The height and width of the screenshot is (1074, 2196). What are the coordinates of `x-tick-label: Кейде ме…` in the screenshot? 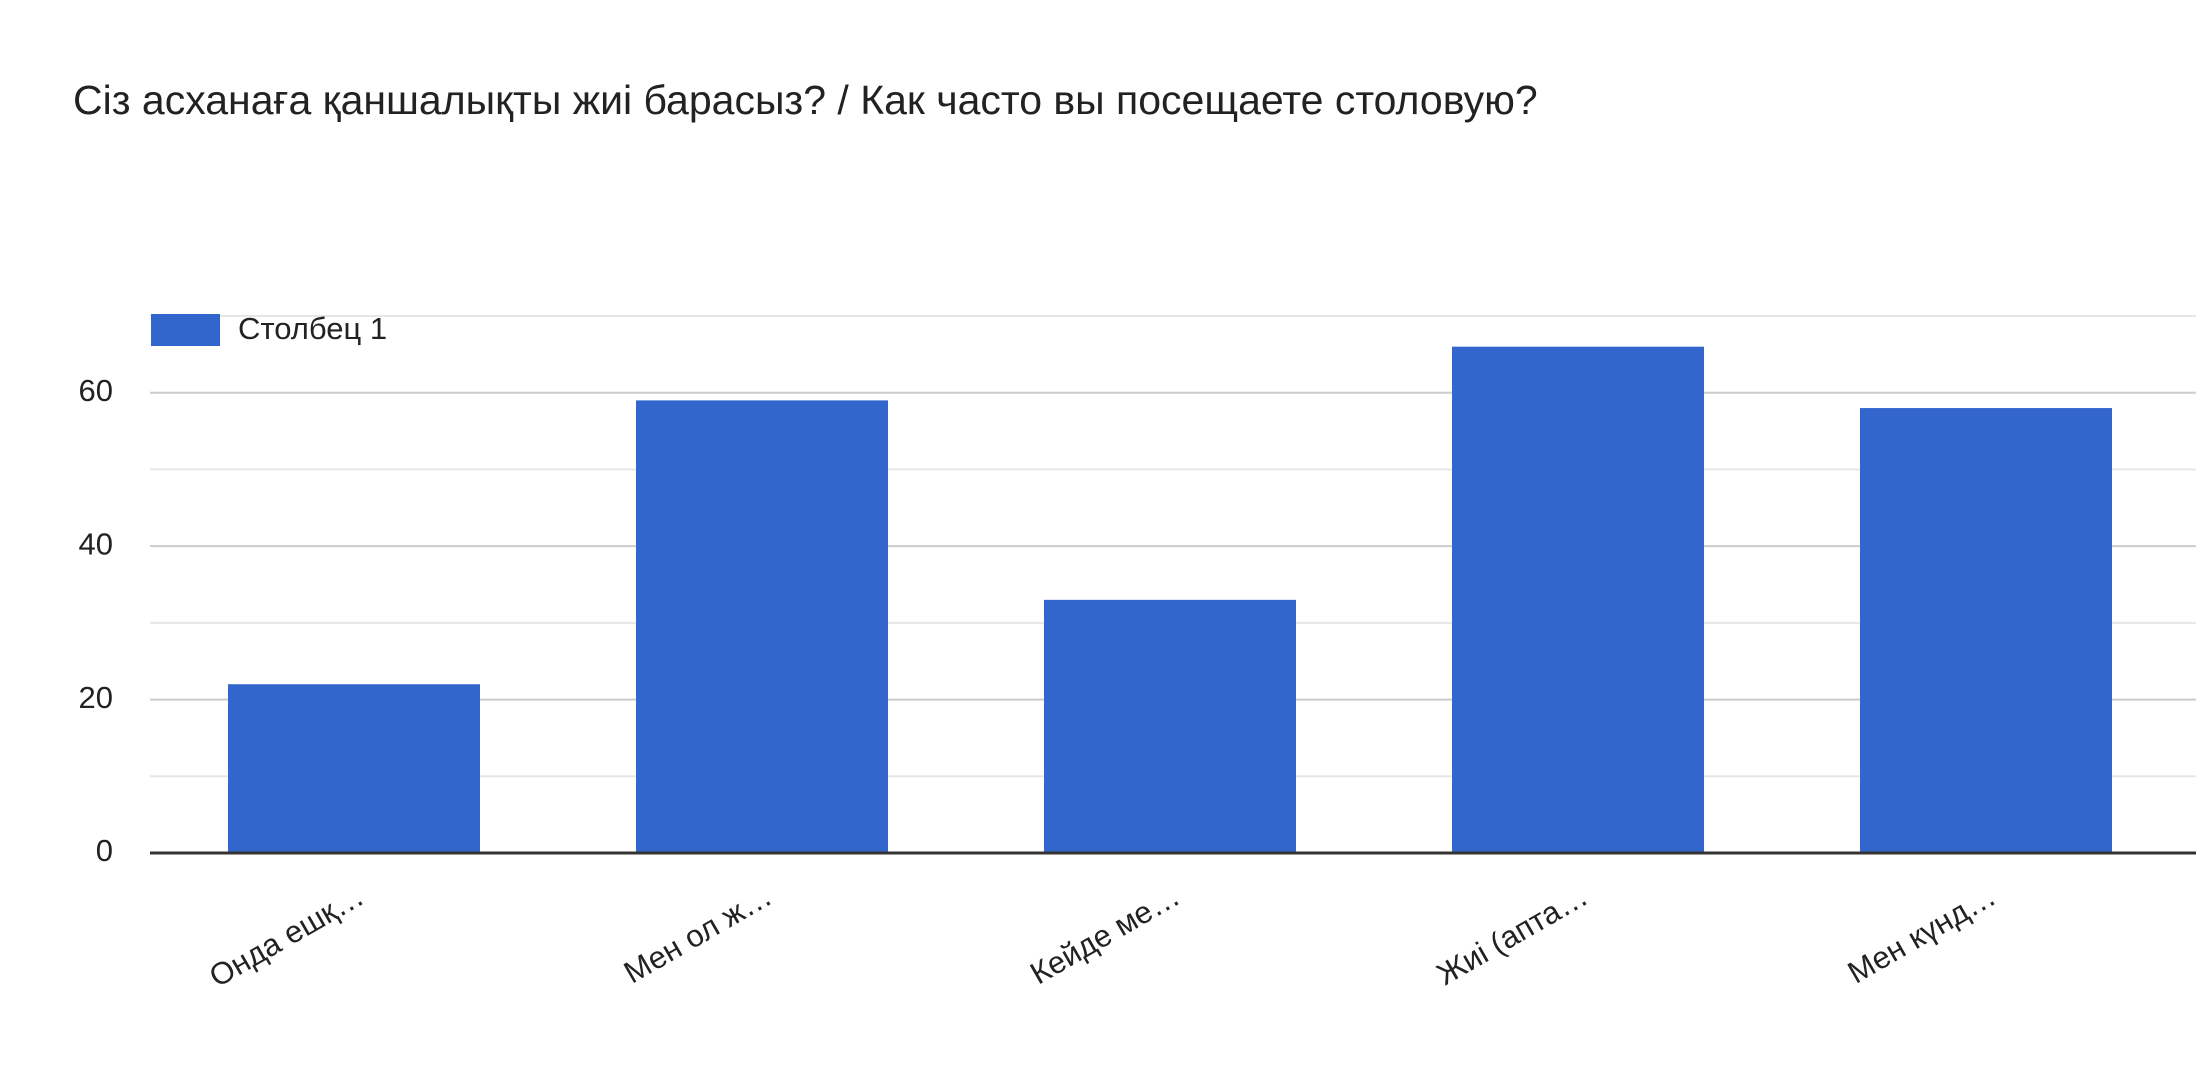 It's located at (1104, 934).